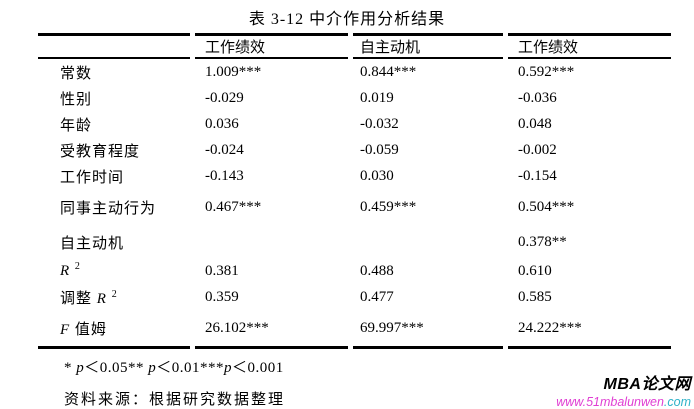  Describe the element at coordinates (70, 269) in the screenshot. I see `row-label: R 2` at that location.